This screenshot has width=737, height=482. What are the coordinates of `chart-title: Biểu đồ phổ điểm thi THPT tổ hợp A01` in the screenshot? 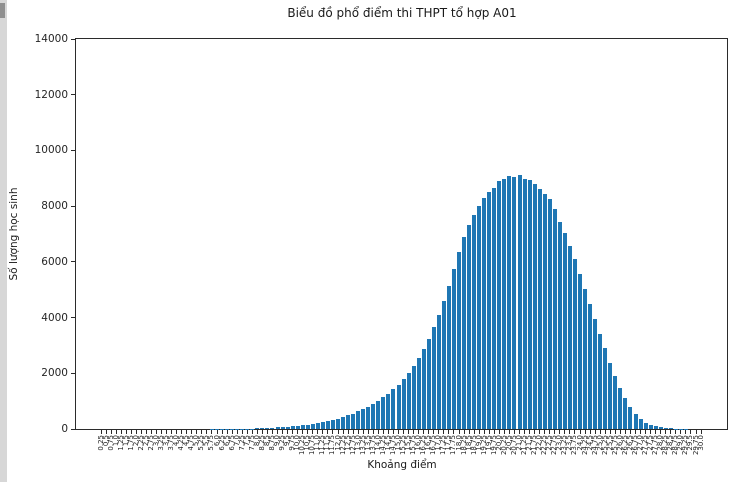 It's located at (402, 13).